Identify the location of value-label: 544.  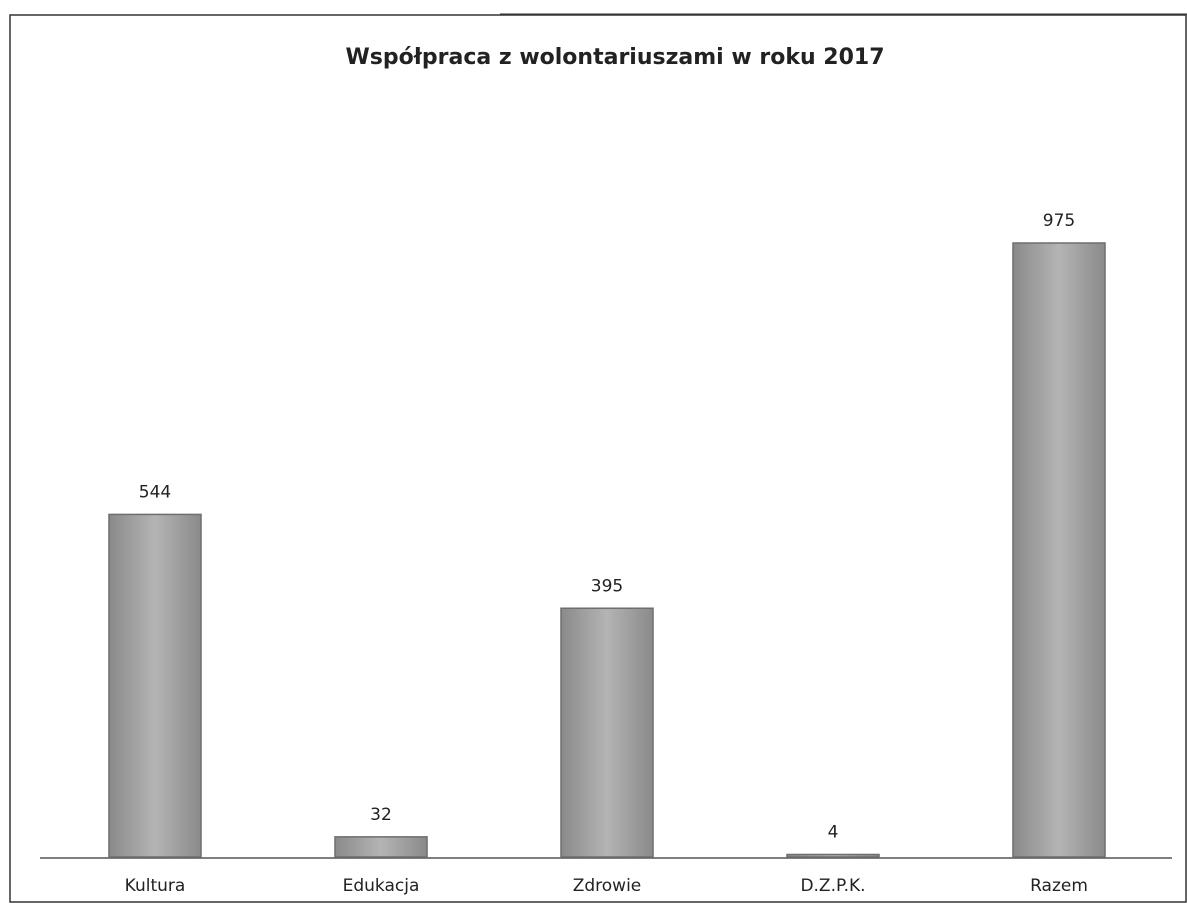
(155, 492).